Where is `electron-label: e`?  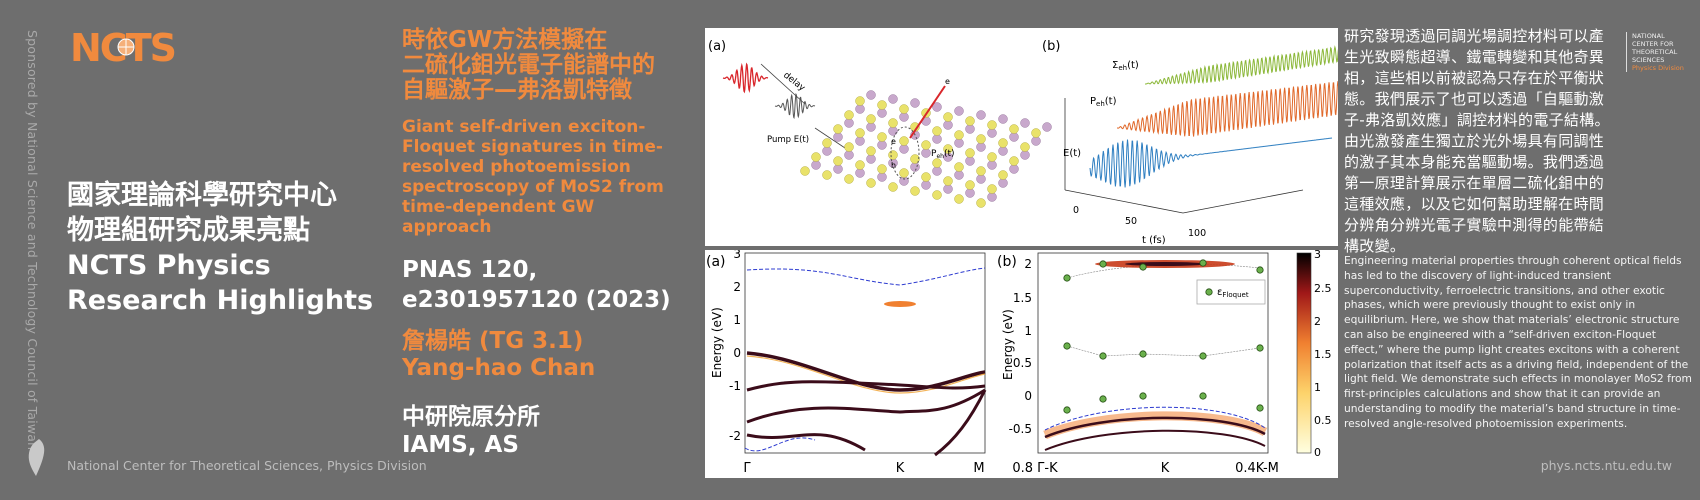
electron-label: e is located at coordinates (893, 141).